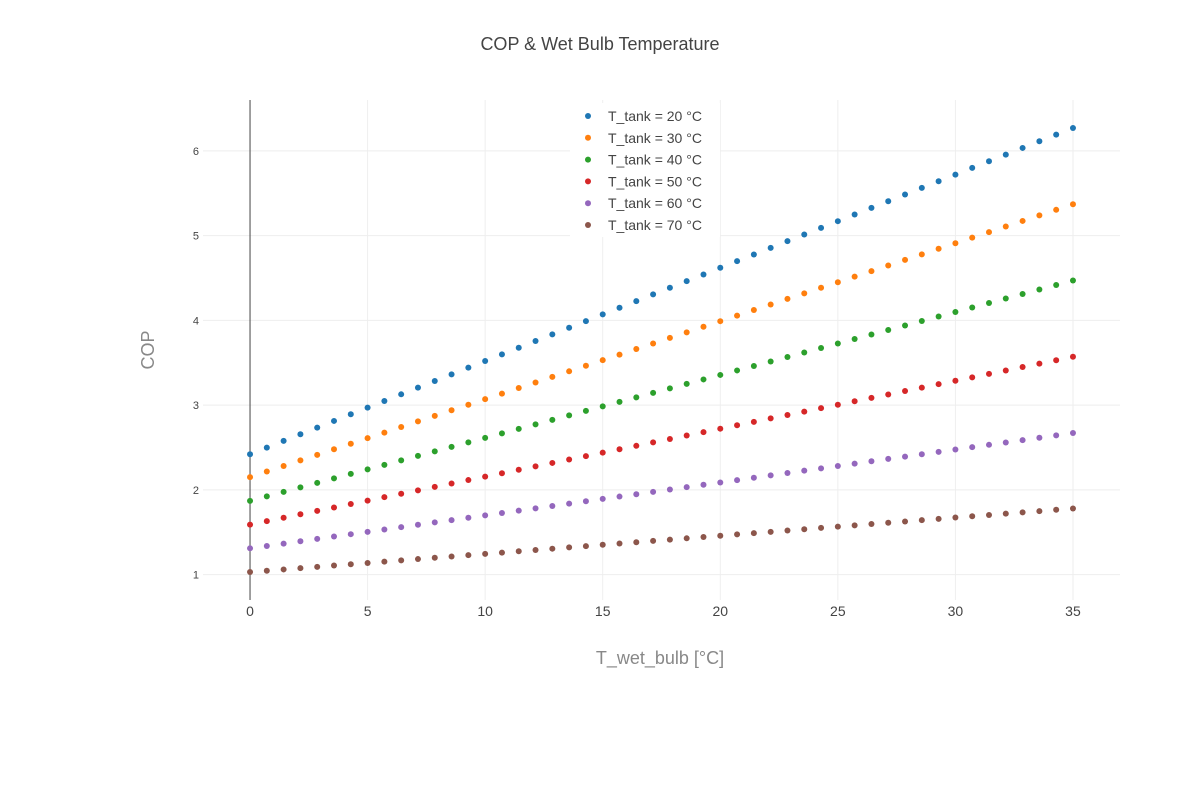 This screenshot has width=1200, height=800. Describe the element at coordinates (643, 160) in the screenshot. I see `legend-item: T_tank = 40 °C` at that location.